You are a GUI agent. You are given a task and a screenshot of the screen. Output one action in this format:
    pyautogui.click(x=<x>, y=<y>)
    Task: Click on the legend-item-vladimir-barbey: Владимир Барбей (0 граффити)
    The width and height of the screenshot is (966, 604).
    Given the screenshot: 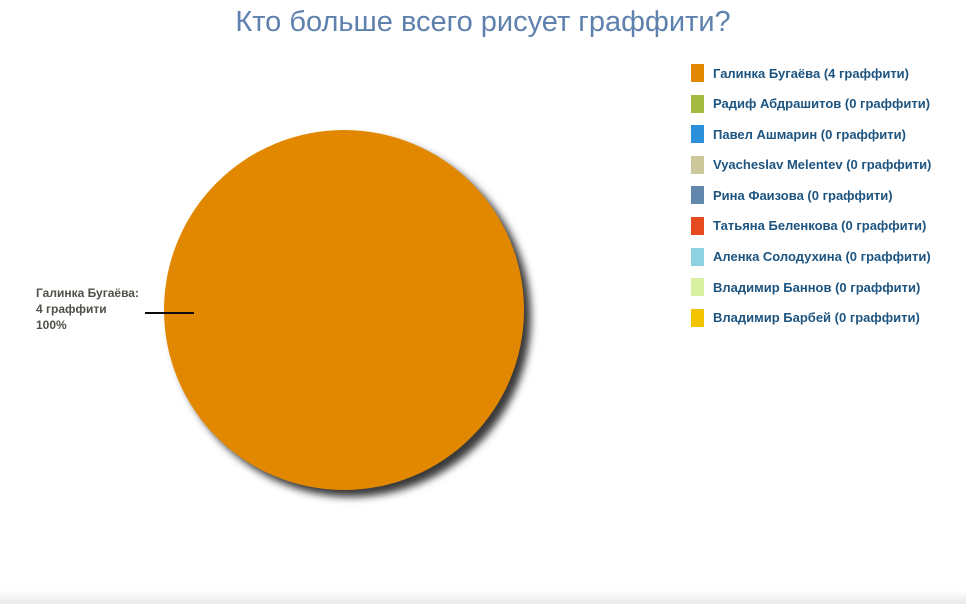 What is the action you would take?
    pyautogui.click(x=811, y=317)
    